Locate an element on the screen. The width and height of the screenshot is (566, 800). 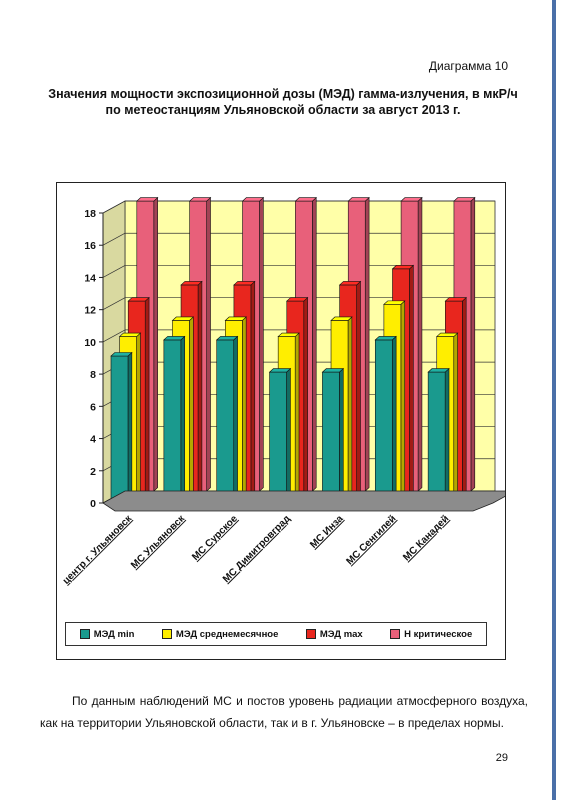
bar-5-series-3-top is located at coordinates (350, 283).